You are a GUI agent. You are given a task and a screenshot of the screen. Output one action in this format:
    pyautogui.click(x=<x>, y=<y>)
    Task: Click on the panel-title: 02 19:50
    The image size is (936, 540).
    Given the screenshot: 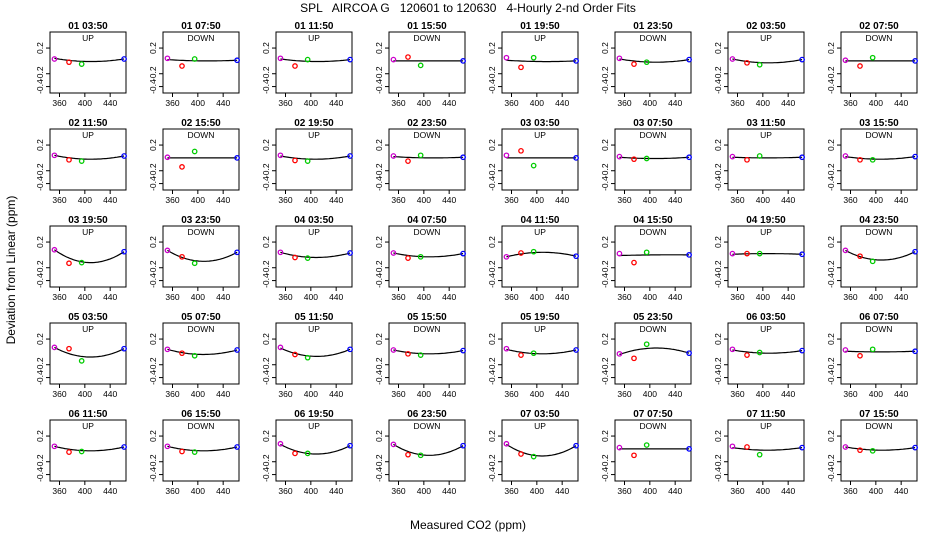 What is the action you would take?
    pyautogui.click(x=314, y=123)
    